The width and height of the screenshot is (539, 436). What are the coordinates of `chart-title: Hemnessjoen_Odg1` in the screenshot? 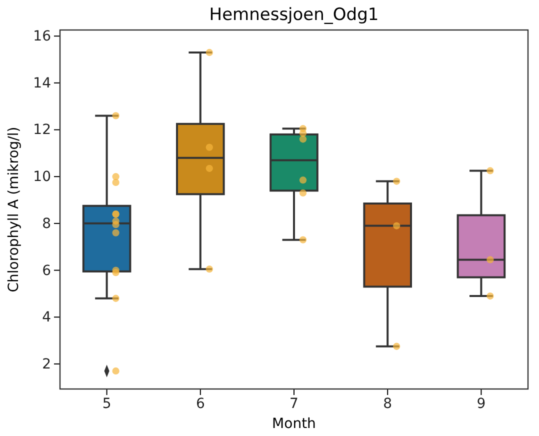 It's located at (294, 15).